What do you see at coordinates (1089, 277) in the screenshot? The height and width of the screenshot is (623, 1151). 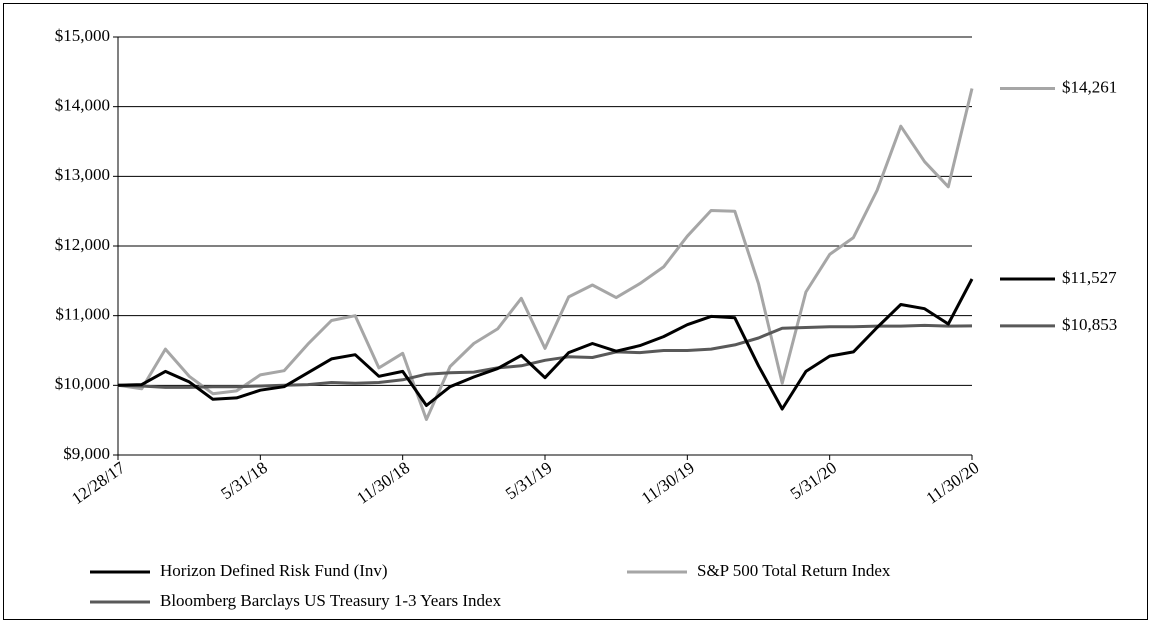 I see `end-label: $11,527` at bounding box center [1089, 277].